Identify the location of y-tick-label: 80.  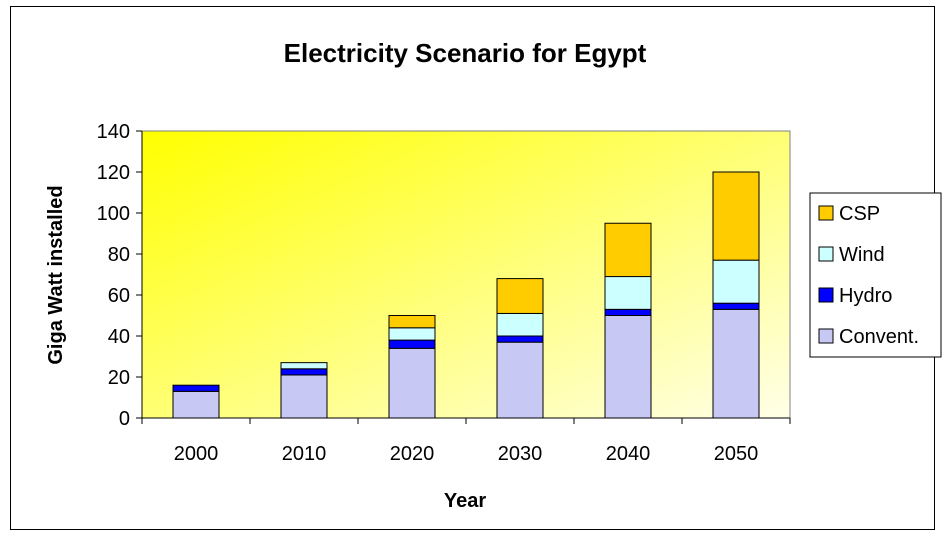
(119, 255).